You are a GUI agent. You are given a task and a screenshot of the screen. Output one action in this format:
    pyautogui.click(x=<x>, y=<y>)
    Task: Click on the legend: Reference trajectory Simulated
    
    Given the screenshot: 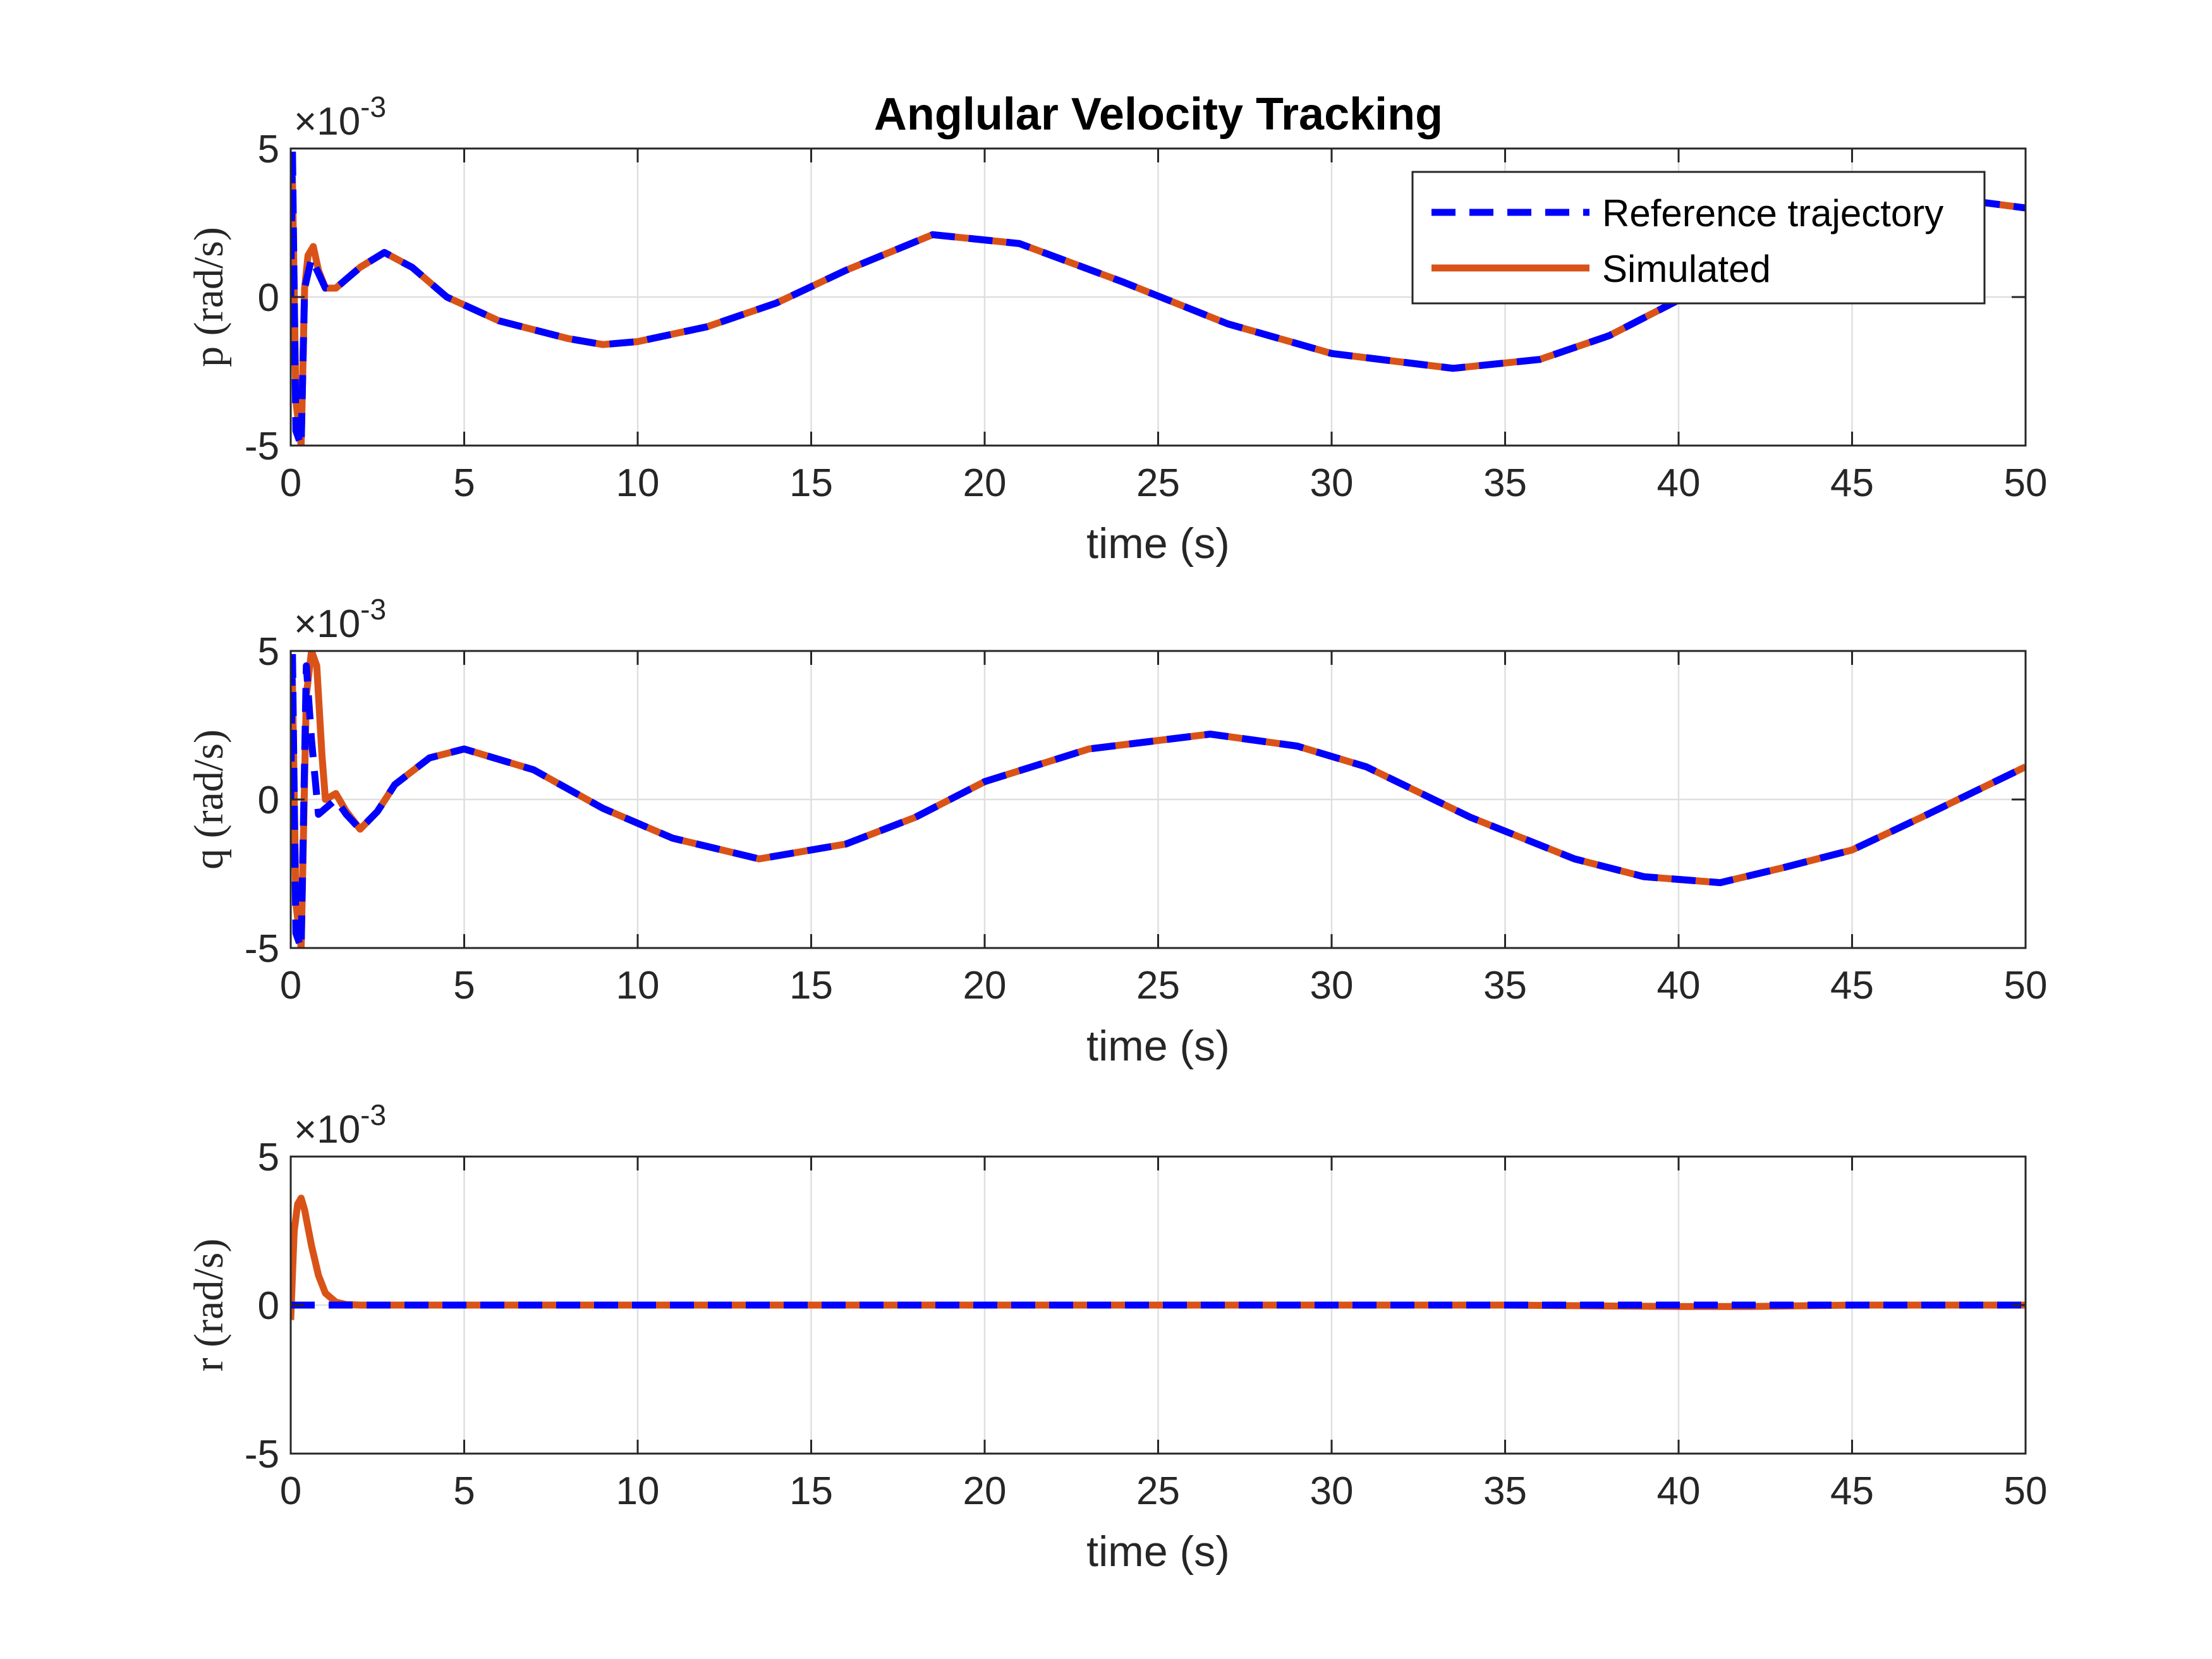 What is the action you would take?
    pyautogui.click(x=1698, y=238)
    